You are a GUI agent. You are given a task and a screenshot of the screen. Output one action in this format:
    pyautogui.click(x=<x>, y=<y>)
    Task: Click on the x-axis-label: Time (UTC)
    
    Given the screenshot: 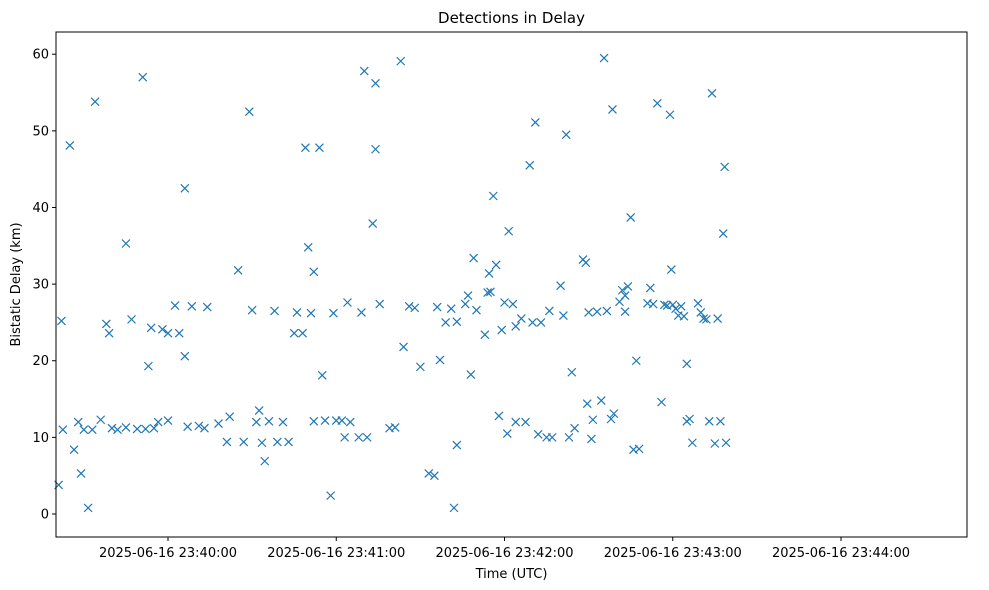 What is the action you would take?
    pyautogui.click(x=511, y=574)
    